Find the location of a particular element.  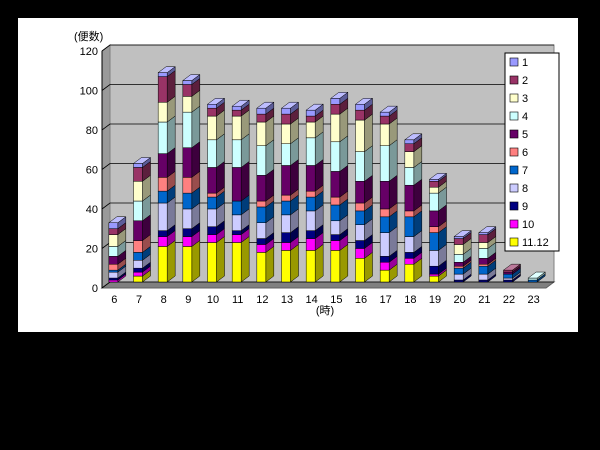

legend-label: 6 is located at coordinates (525, 153).